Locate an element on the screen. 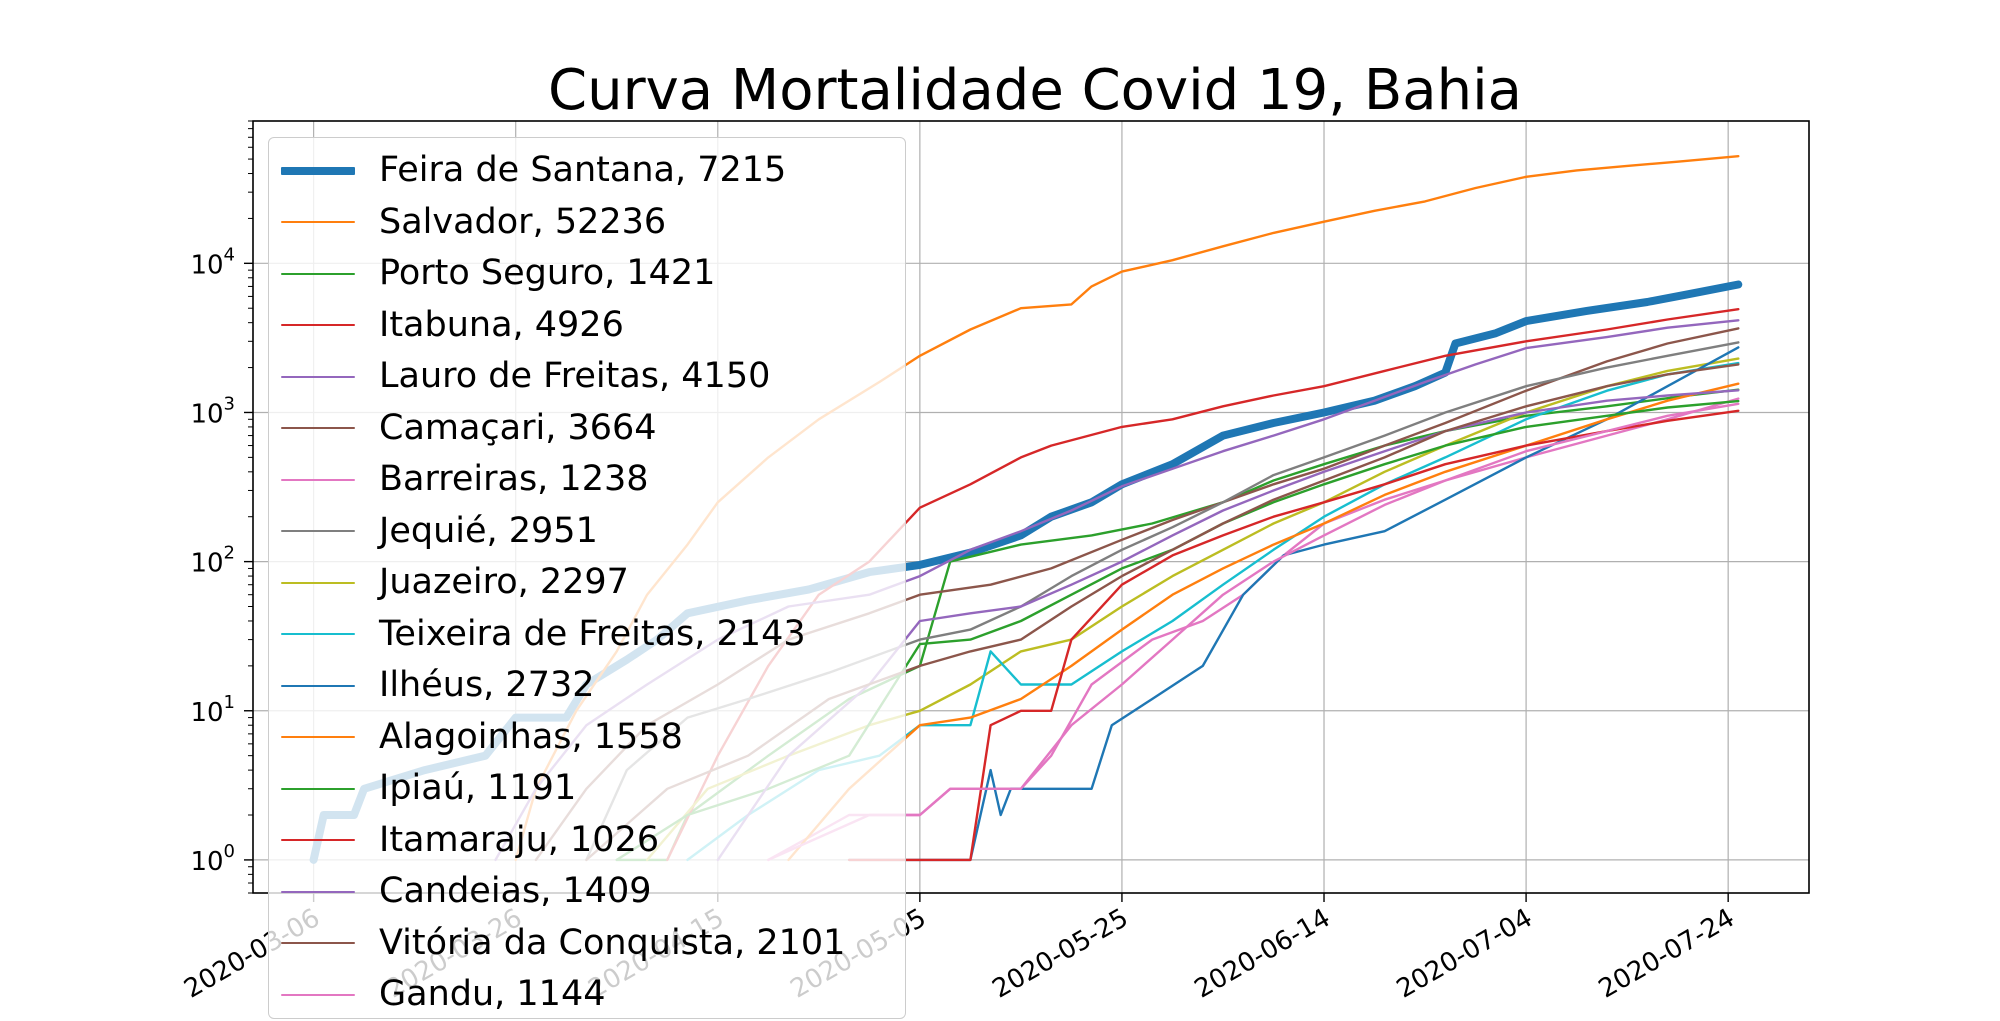 This screenshot has height=1021, width=2000. y-tick-label: 10⁰ is located at coordinates (212, 859).